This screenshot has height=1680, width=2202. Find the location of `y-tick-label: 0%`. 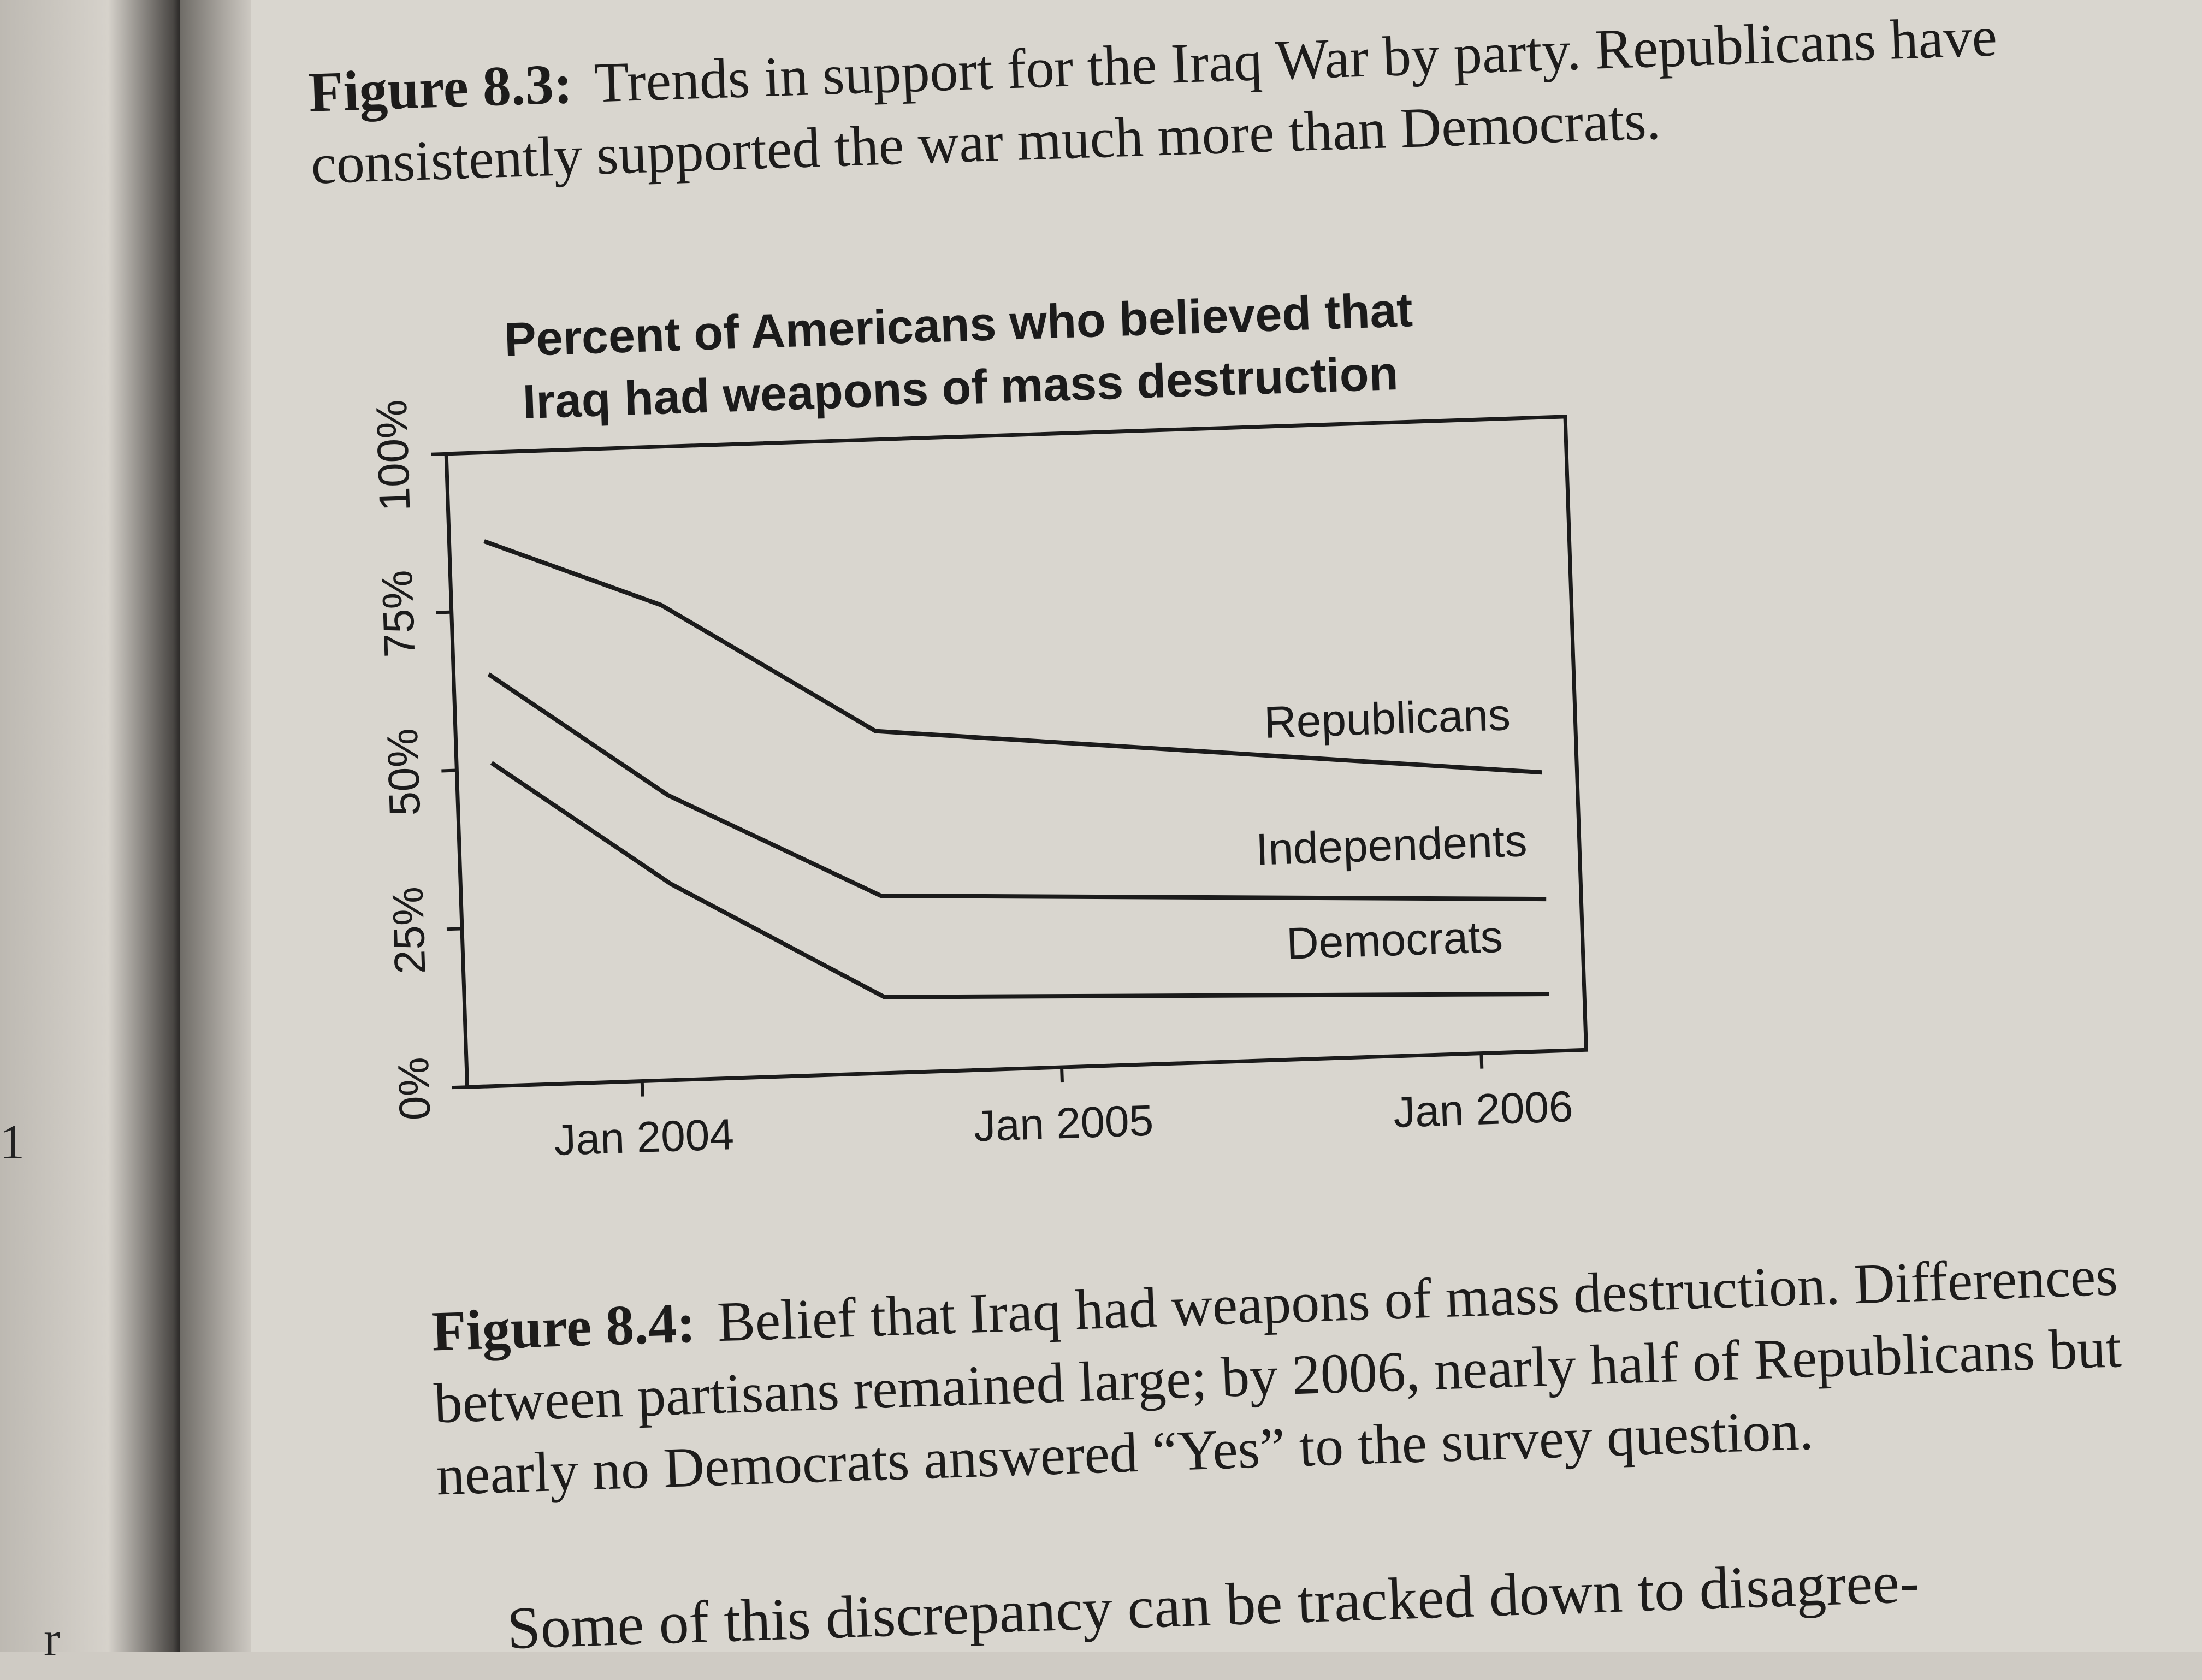

y-tick-label: 0% is located at coordinates (414, 1088).